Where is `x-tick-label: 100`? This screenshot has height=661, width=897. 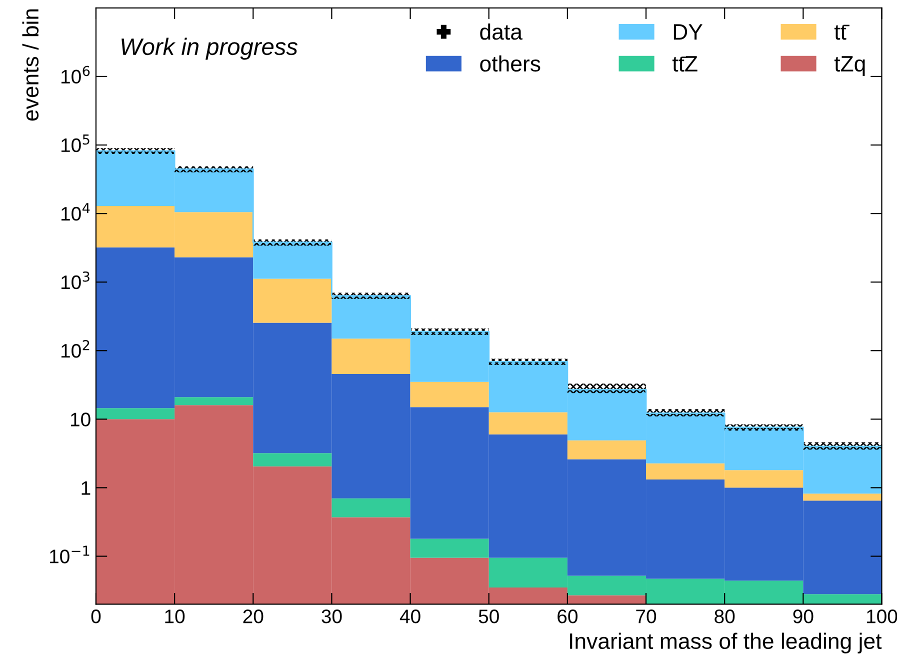 x-tick-label: 100 is located at coordinates (882, 617).